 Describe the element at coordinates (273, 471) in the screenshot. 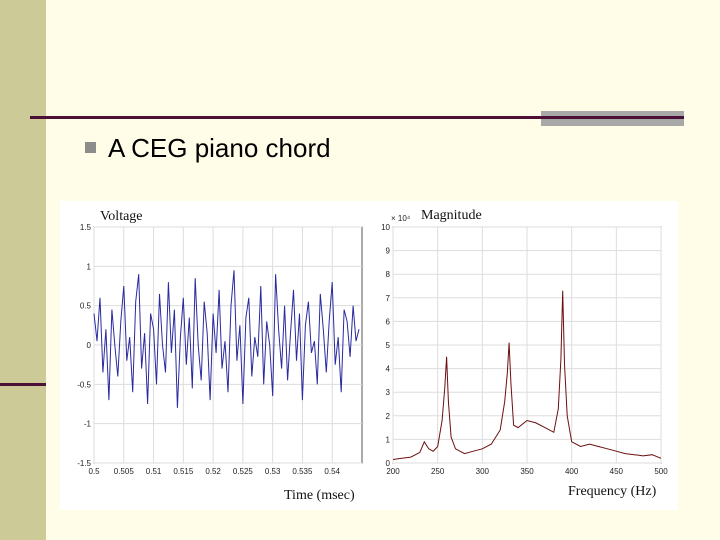

I see `x-tick-label: 0.53` at that location.